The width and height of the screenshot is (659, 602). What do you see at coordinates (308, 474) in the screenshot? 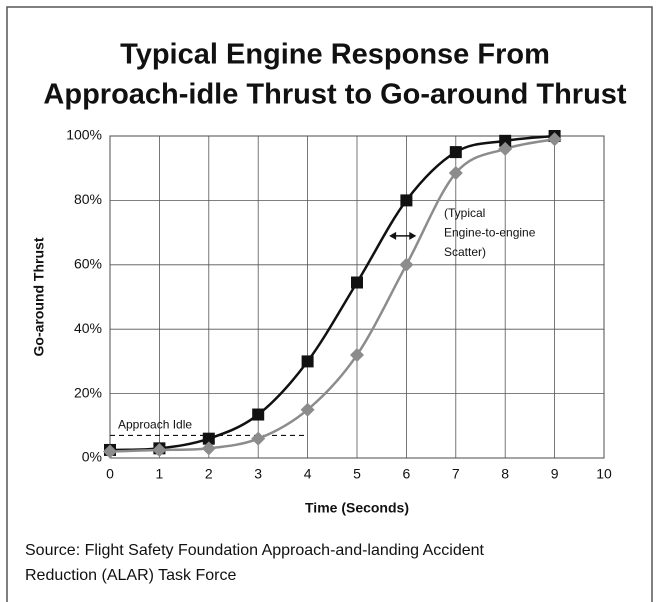
I see `x-tick-label: 4` at bounding box center [308, 474].